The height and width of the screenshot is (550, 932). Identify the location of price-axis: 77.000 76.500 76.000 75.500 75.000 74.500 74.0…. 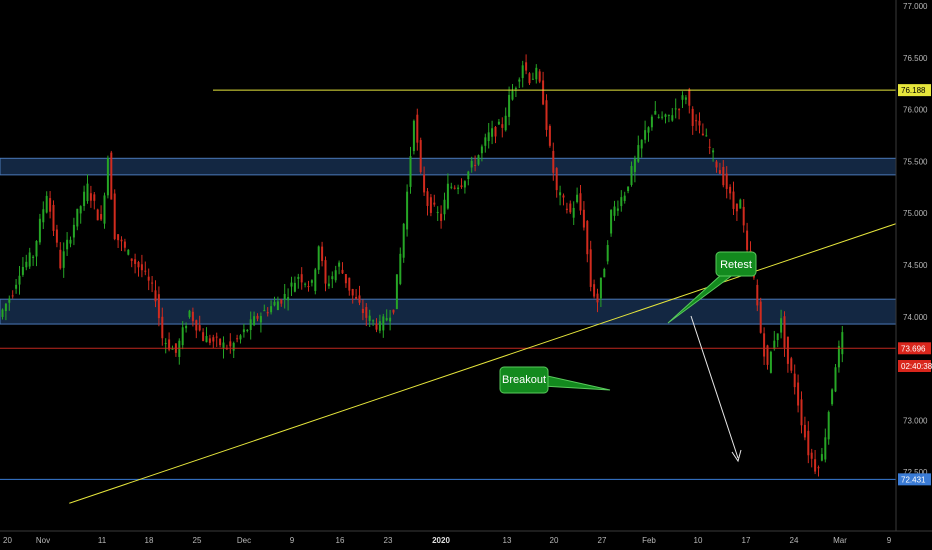
(913, 275).